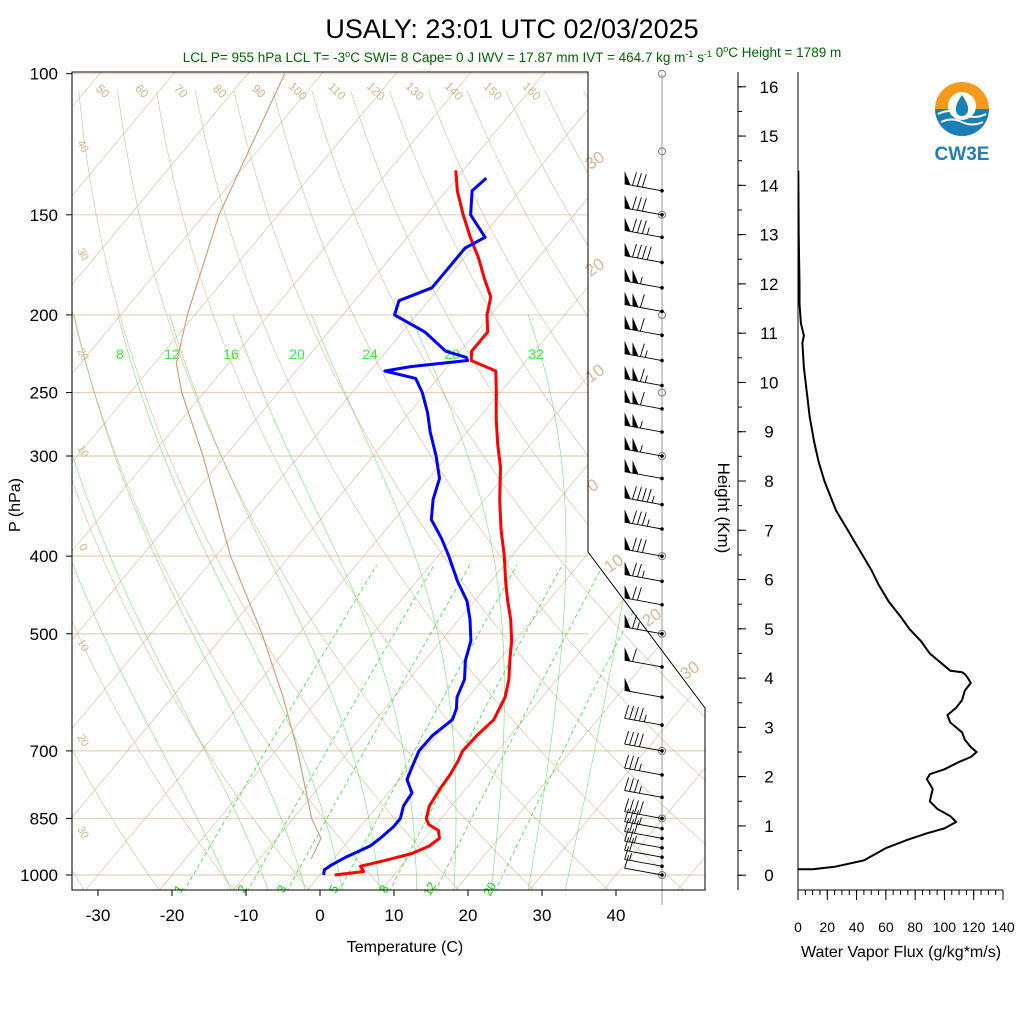 The height and width of the screenshot is (1024, 1024). What do you see at coordinates (44, 556) in the screenshot?
I see `pressure-tick-label: 400` at bounding box center [44, 556].